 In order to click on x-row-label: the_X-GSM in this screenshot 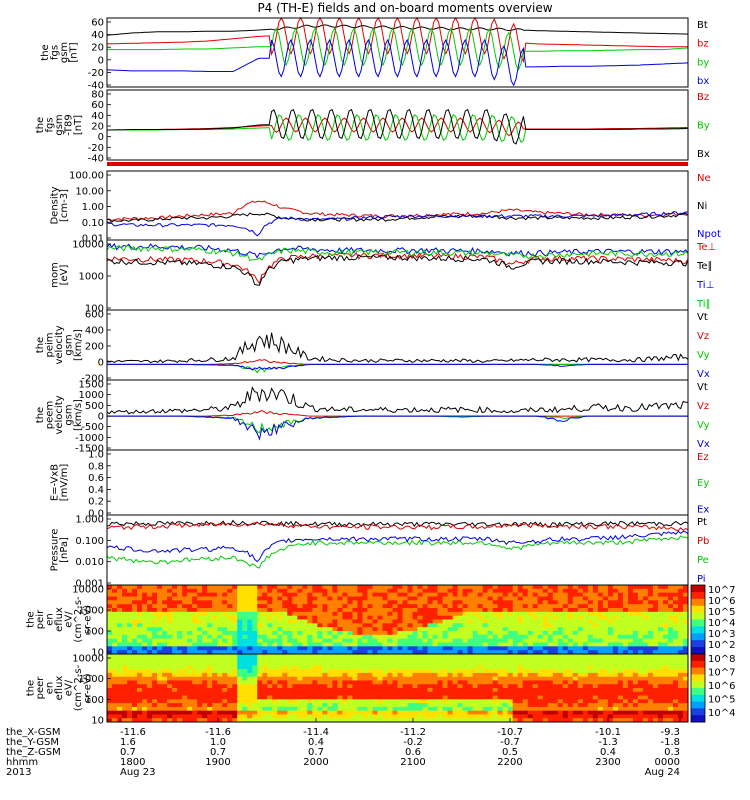, I will do `click(33, 732)`.